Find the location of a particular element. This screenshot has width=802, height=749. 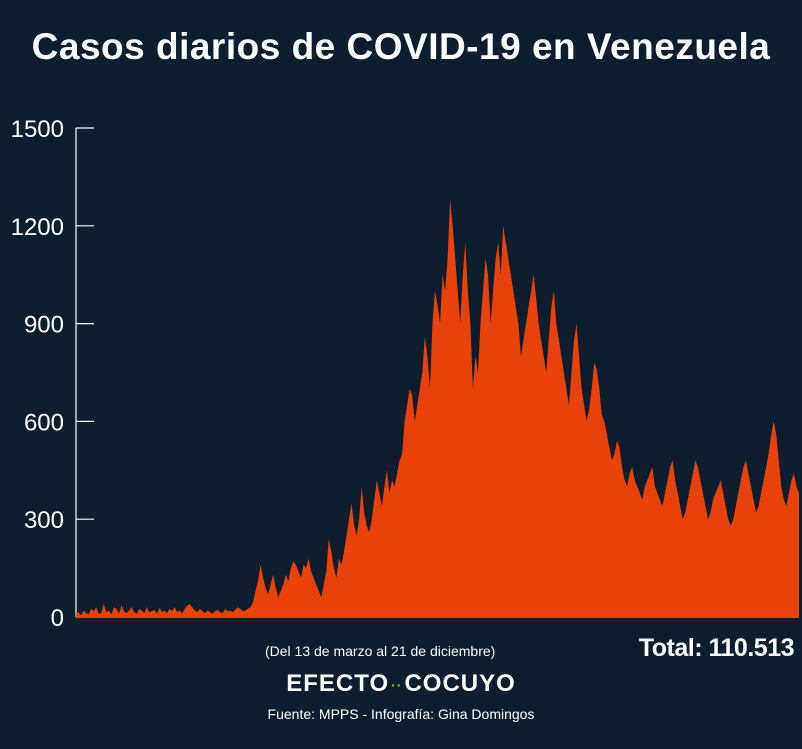

date-range-subtitle: (Del 13 de marzo al 21 de diciembre) is located at coordinates (380, 651).